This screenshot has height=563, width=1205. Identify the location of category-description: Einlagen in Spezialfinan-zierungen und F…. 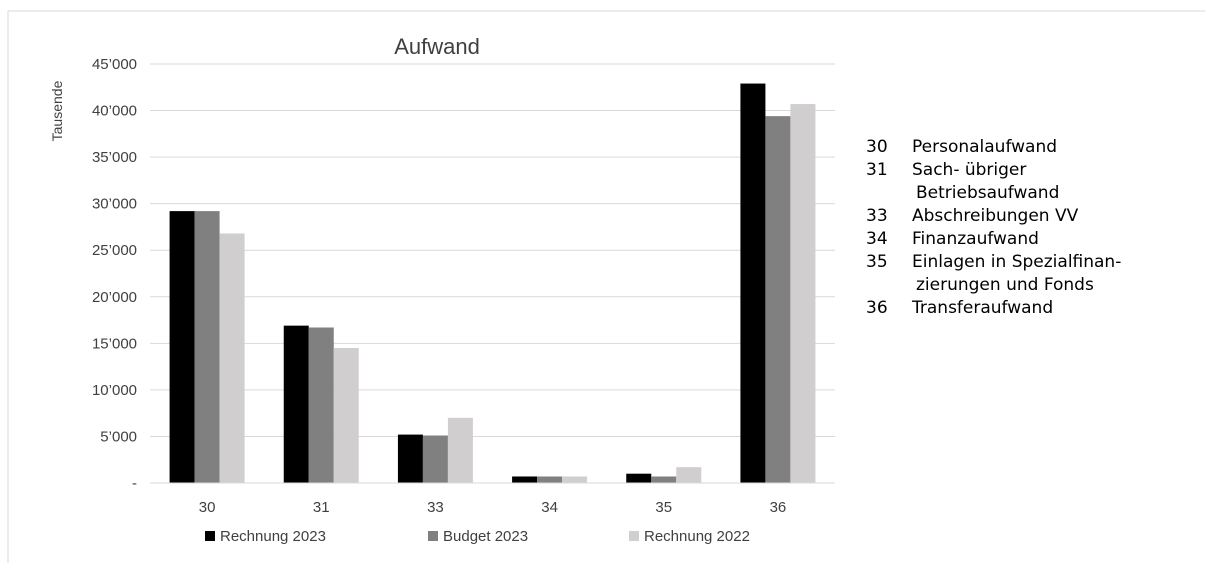
(1054, 274).